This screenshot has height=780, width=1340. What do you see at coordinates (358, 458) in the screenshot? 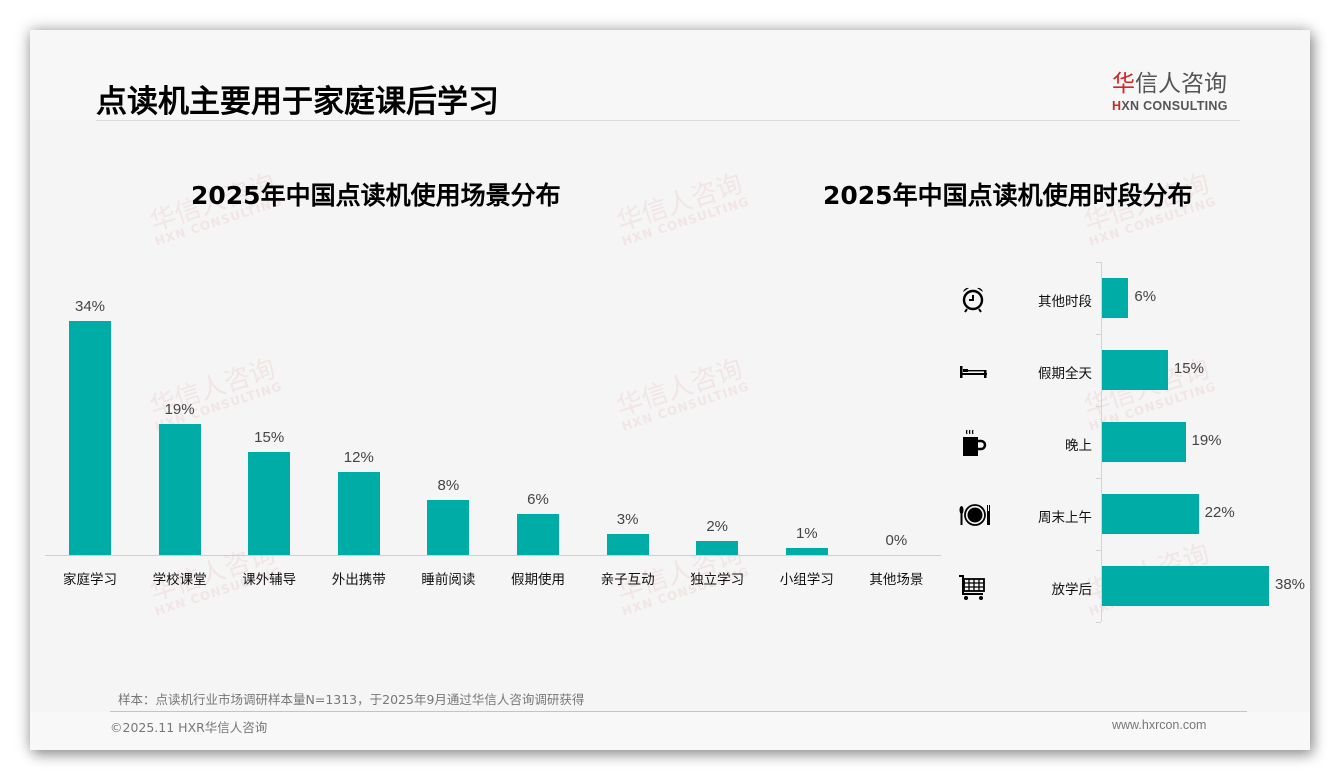
I see `bar-value-label: 12%` at bounding box center [358, 458].